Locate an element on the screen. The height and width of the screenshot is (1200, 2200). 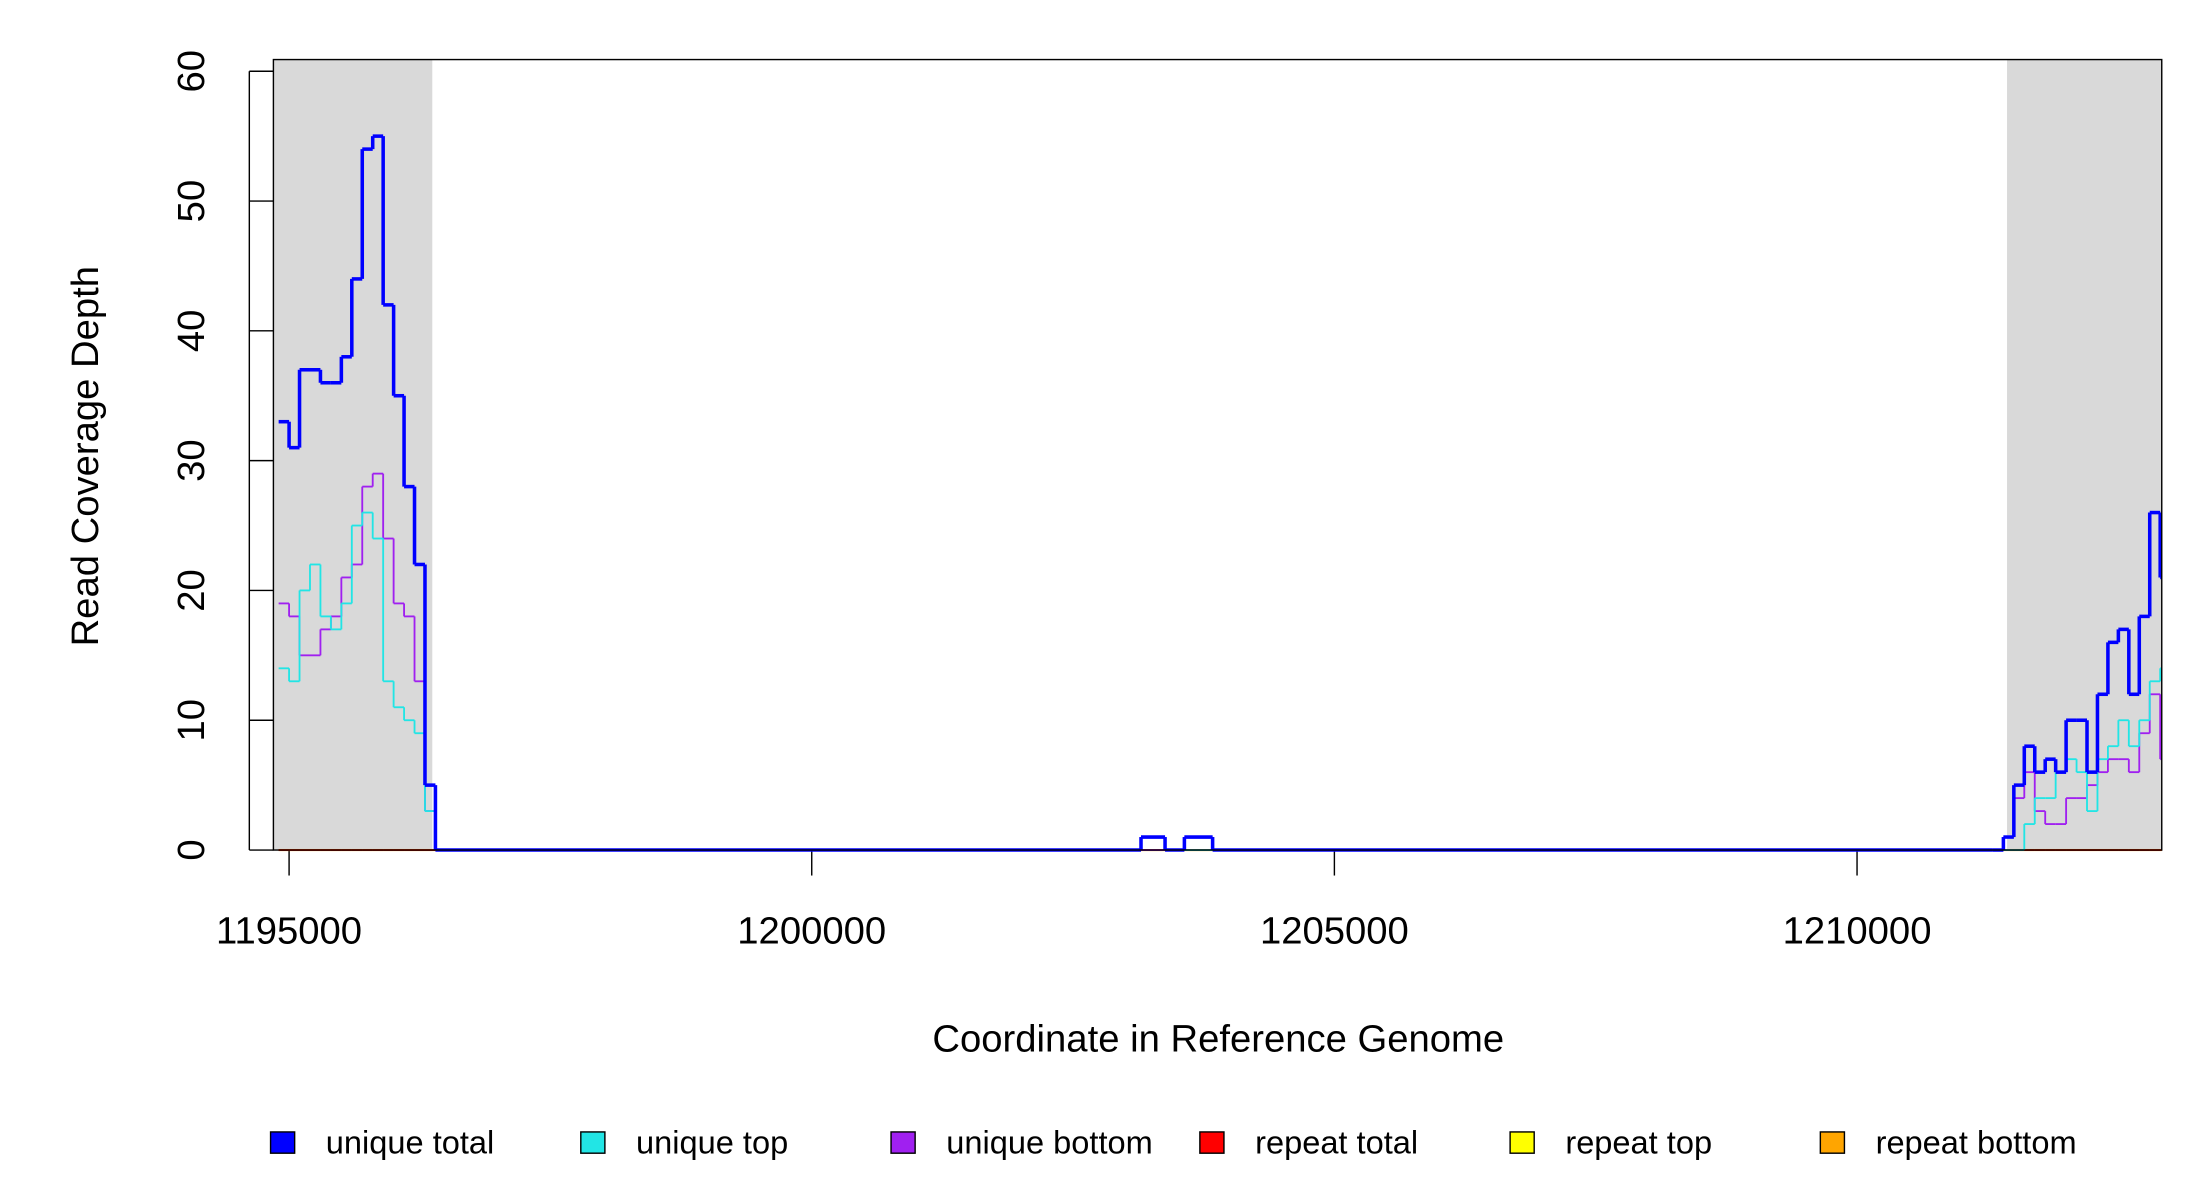
y-tick-label: 20 is located at coordinates (191, 590).